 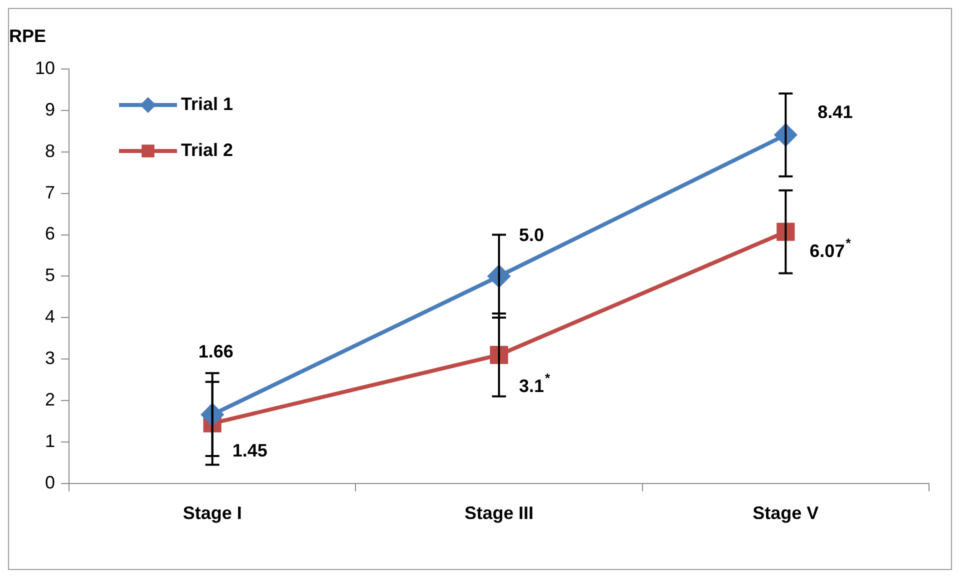 I want to click on data-label: 1.45, so click(x=250, y=450).